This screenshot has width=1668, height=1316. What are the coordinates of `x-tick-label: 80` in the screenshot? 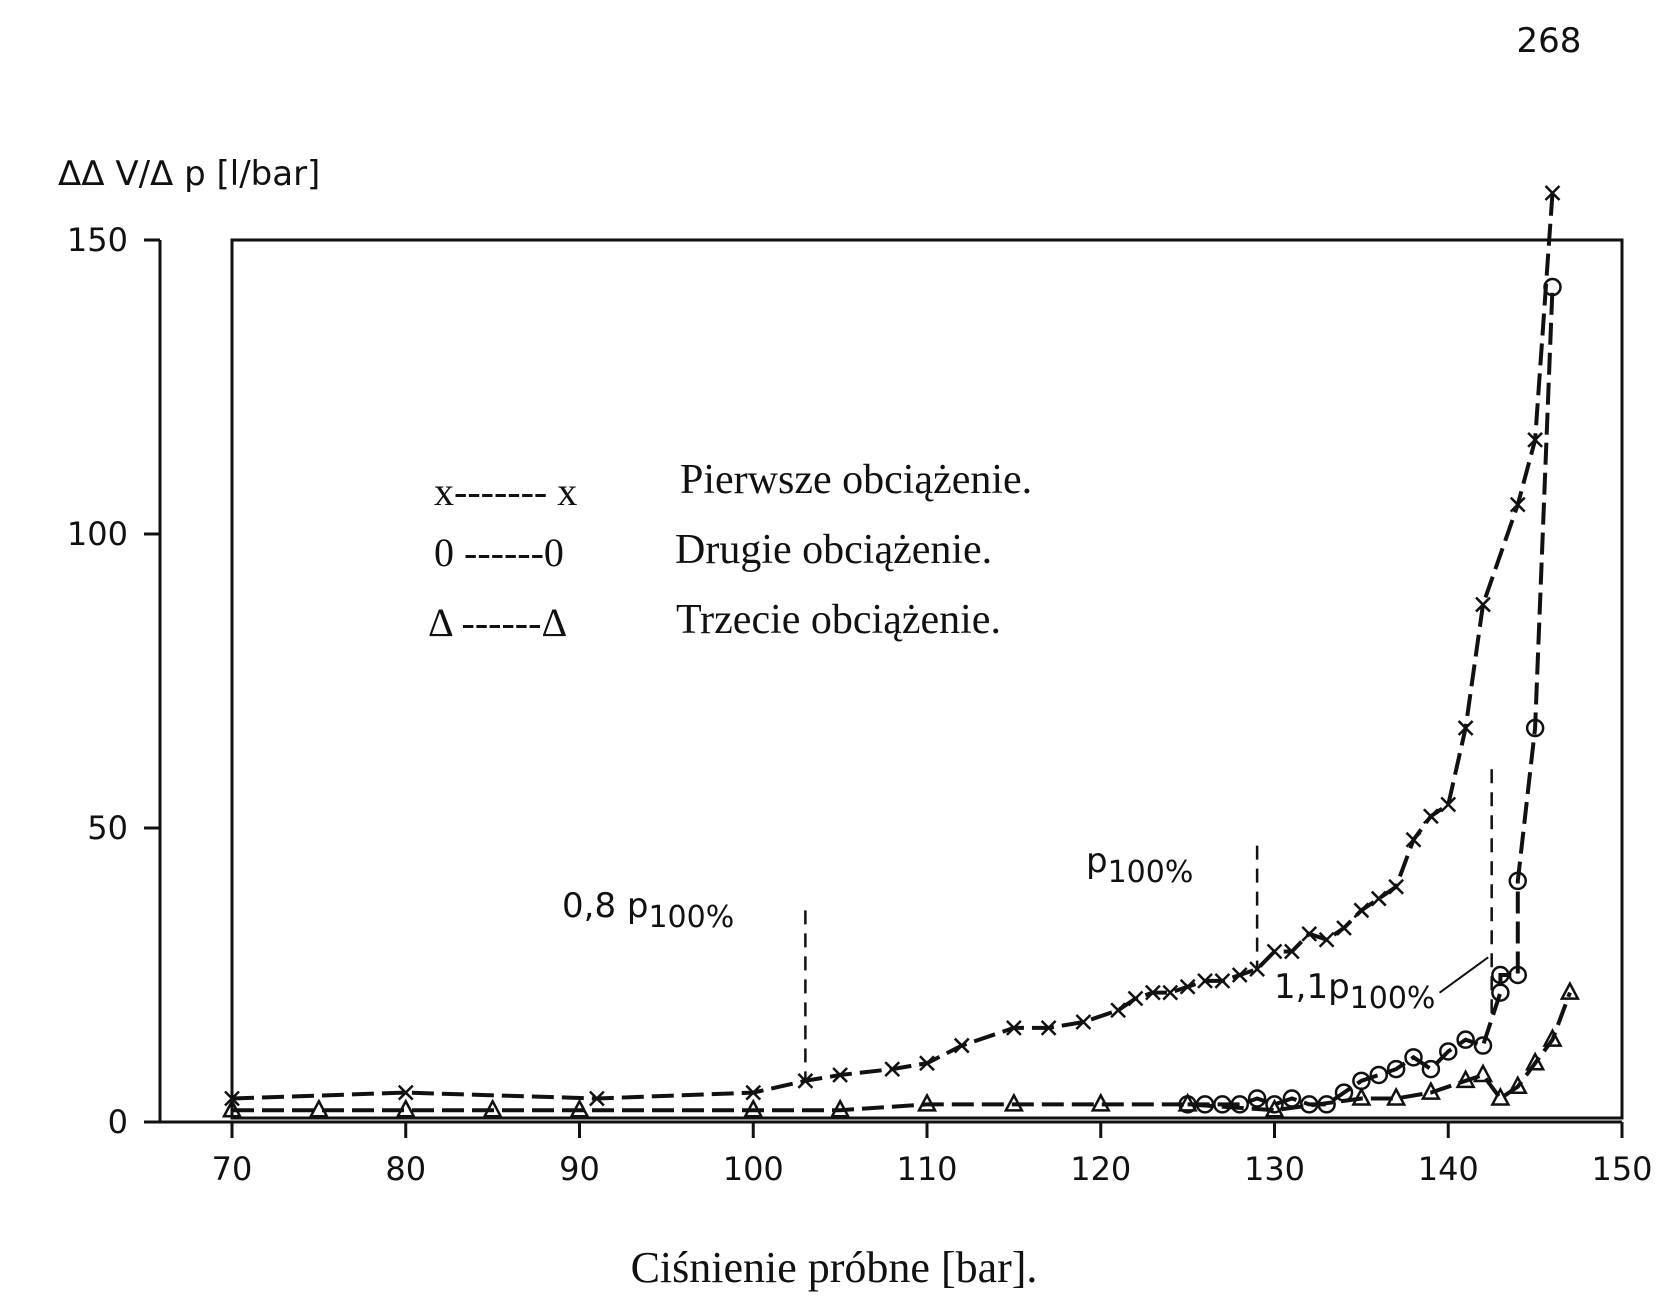 It's located at (405, 1169).